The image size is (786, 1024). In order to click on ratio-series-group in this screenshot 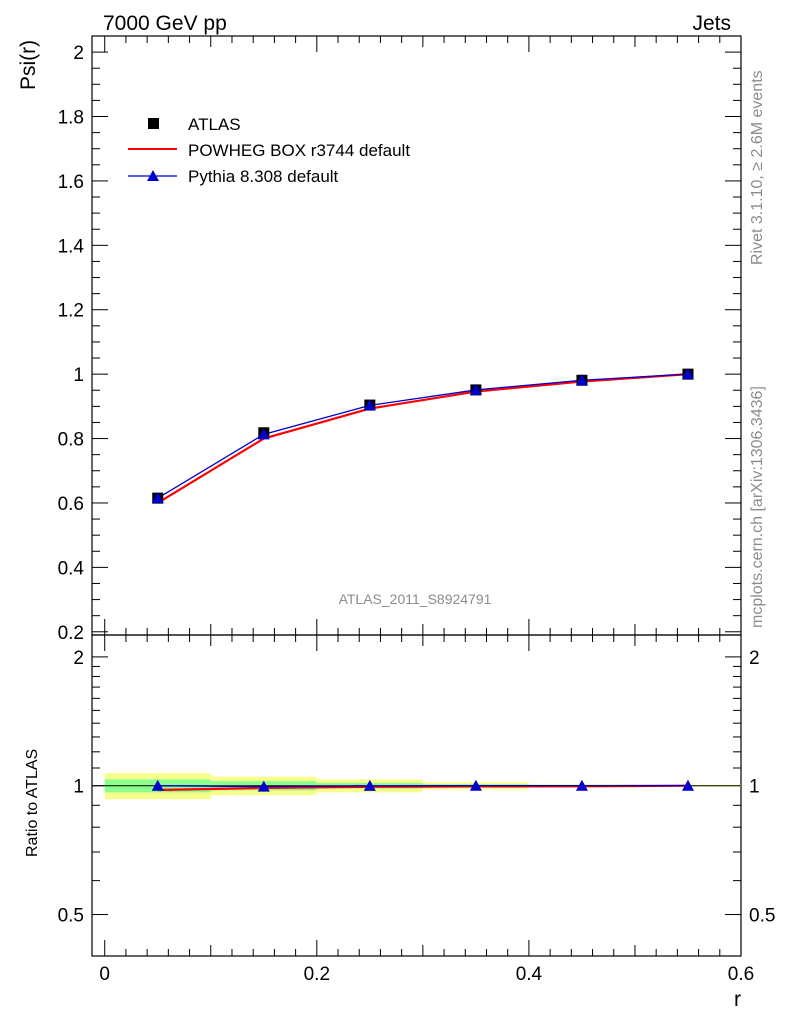, I will do `click(422, 785)`.